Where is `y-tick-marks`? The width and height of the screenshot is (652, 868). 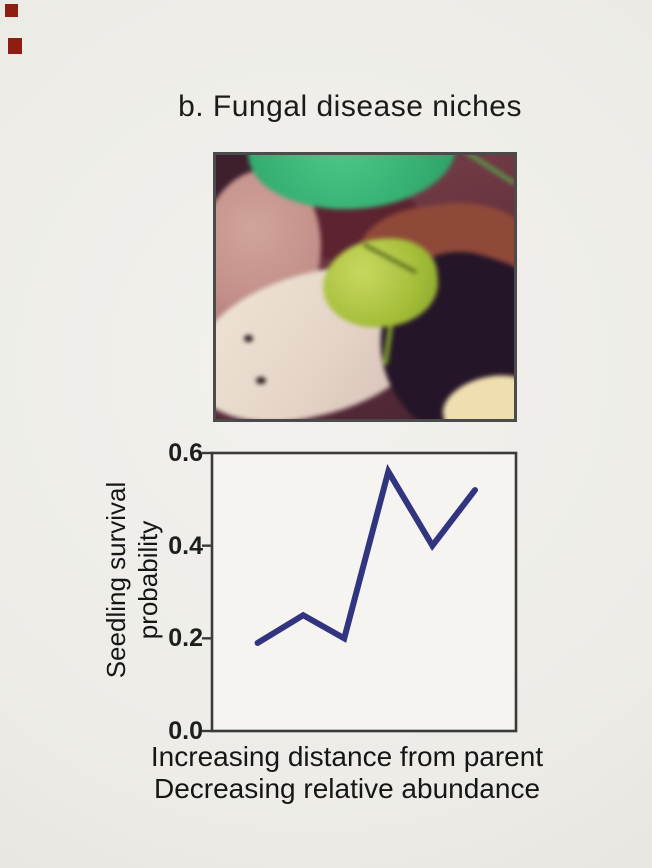 y-tick-marks is located at coordinates (207, 592).